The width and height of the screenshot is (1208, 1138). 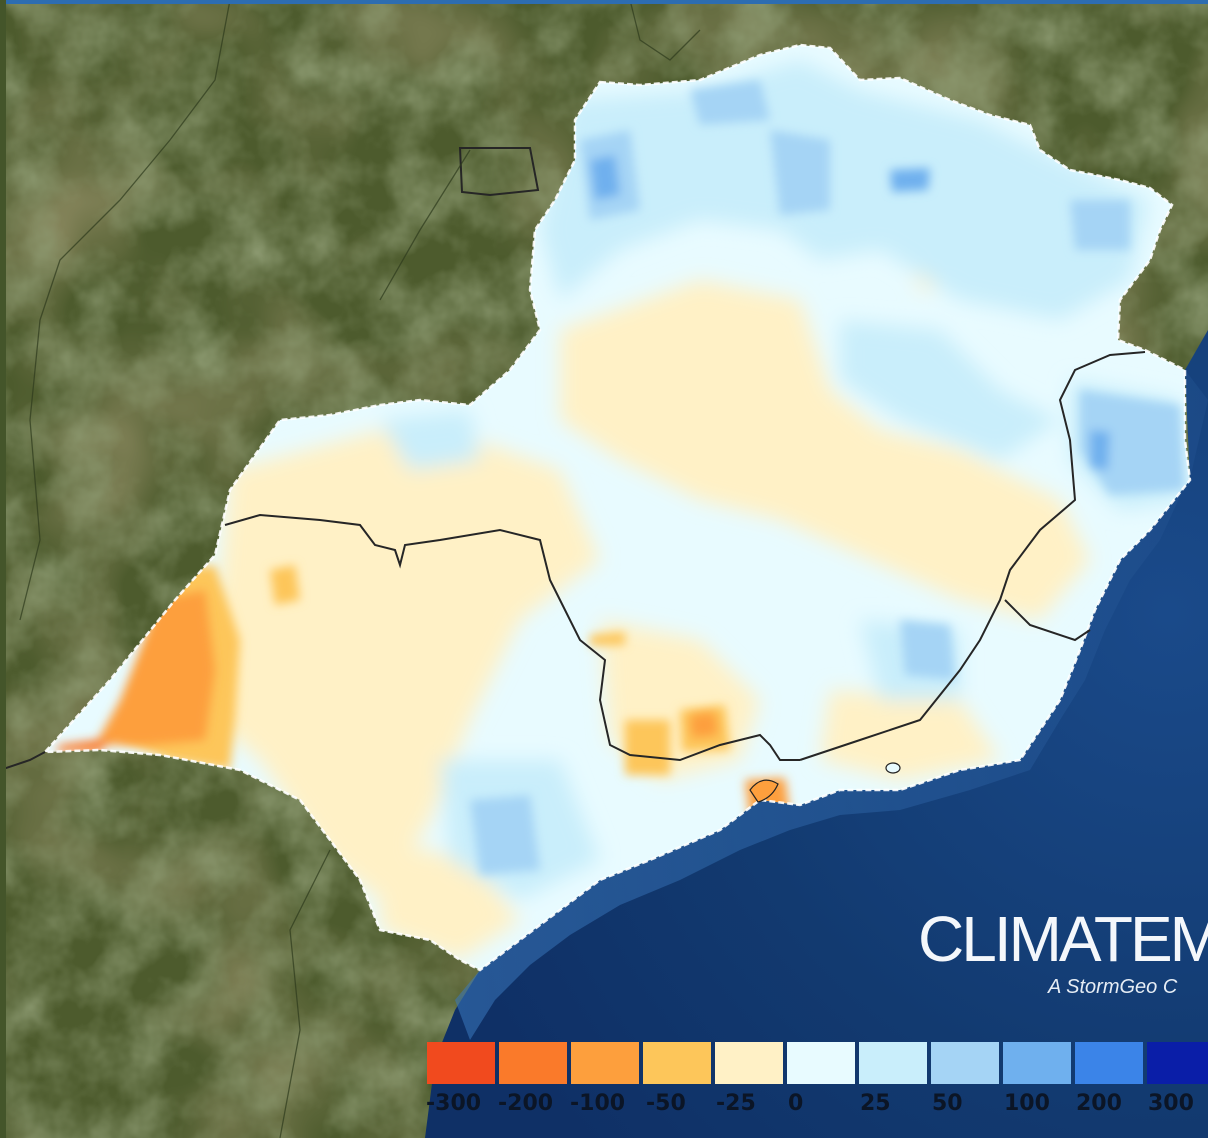 What do you see at coordinates (875, 1103) in the screenshot?
I see `legend-tick-label: 25` at bounding box center [875, 1103].